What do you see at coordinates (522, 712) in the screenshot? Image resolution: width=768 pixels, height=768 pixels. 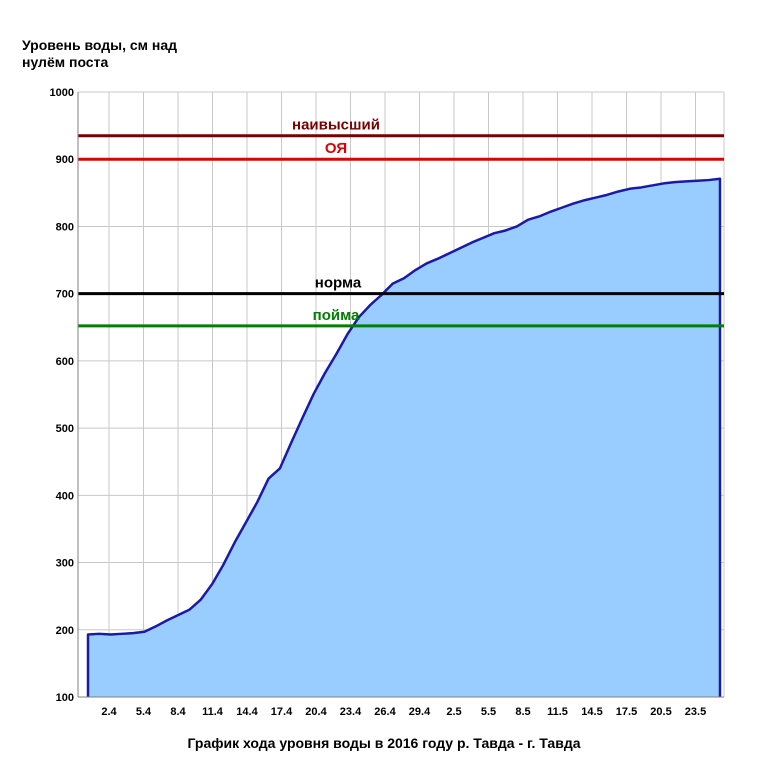 I see `x-tick-label: 8.5` at bounding box center [522, 712].